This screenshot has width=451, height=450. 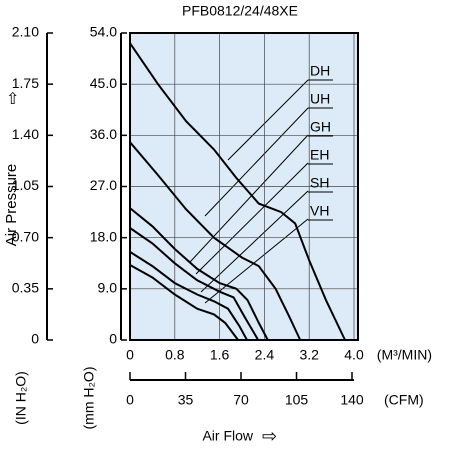 I want to click on chart-title: PFB0812/24/48XE, so click(x=240, y=11).